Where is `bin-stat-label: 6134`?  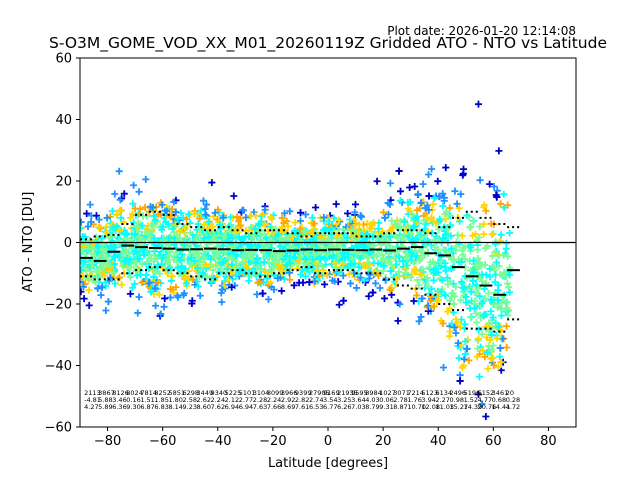
bin-stat-label: 6134 is located at coordinates (443, 393).